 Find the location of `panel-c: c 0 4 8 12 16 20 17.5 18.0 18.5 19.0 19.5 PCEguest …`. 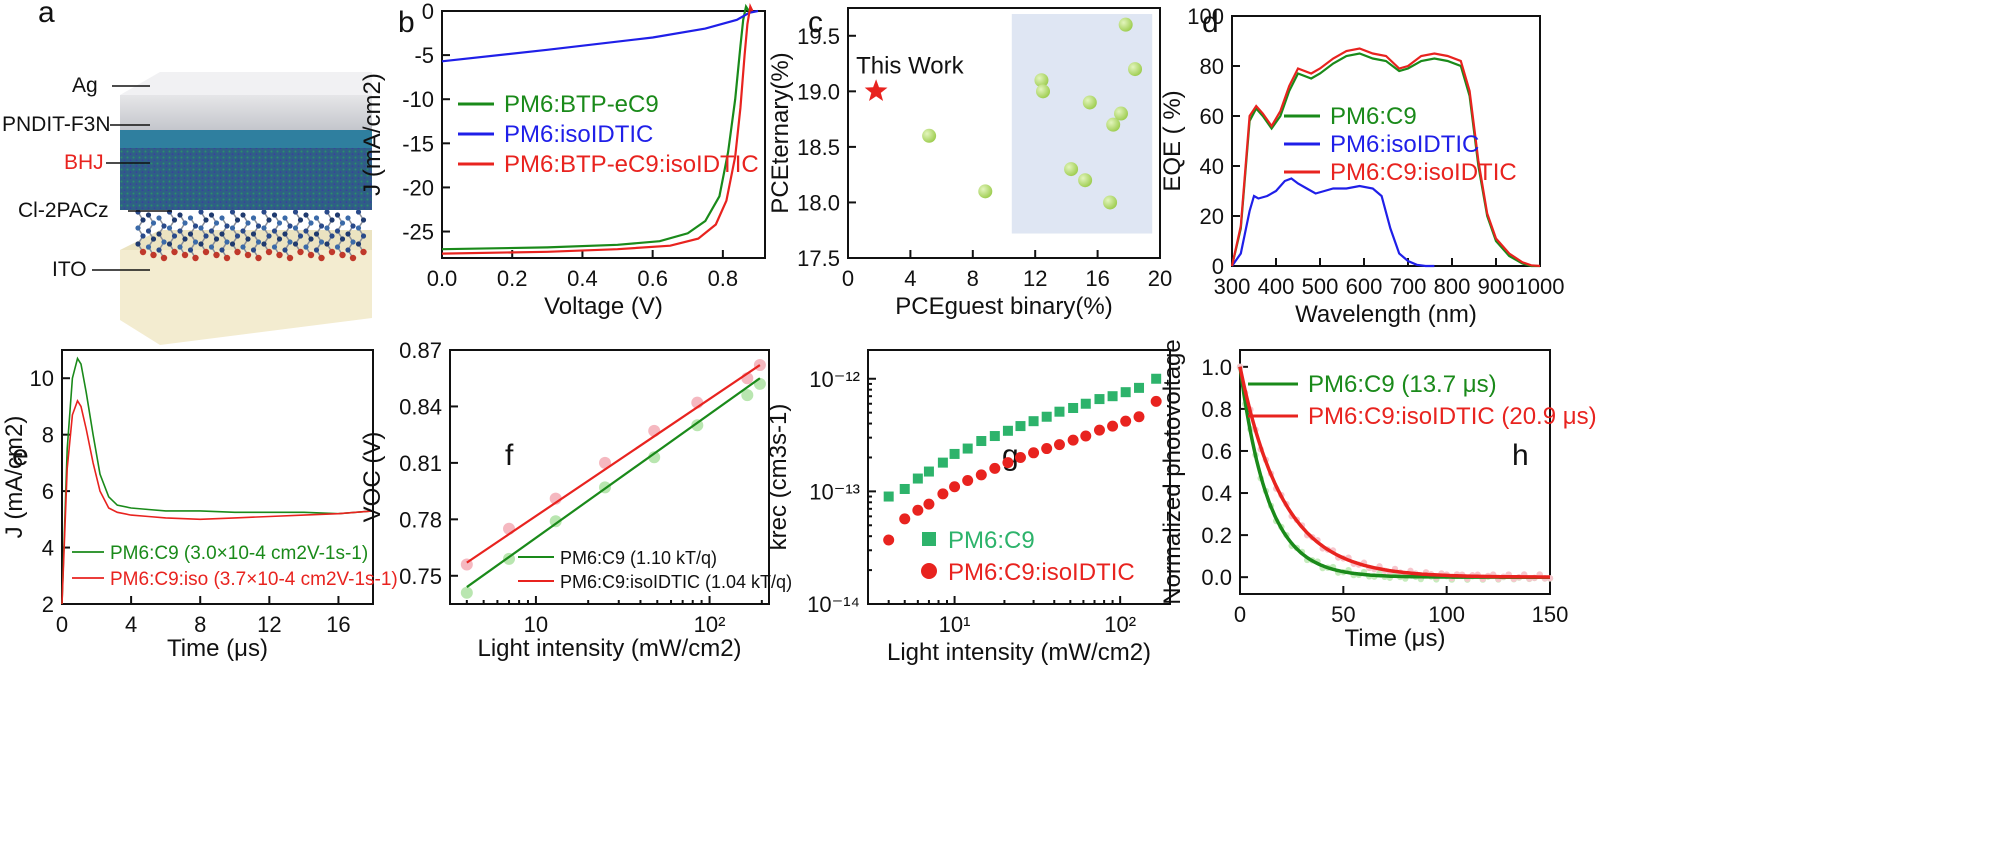

panel-c: c 0 4 8 12 16 20 17.5 18.0 18.5 19.0 19.5 PCEguest … is located at coordinates (969, 163).